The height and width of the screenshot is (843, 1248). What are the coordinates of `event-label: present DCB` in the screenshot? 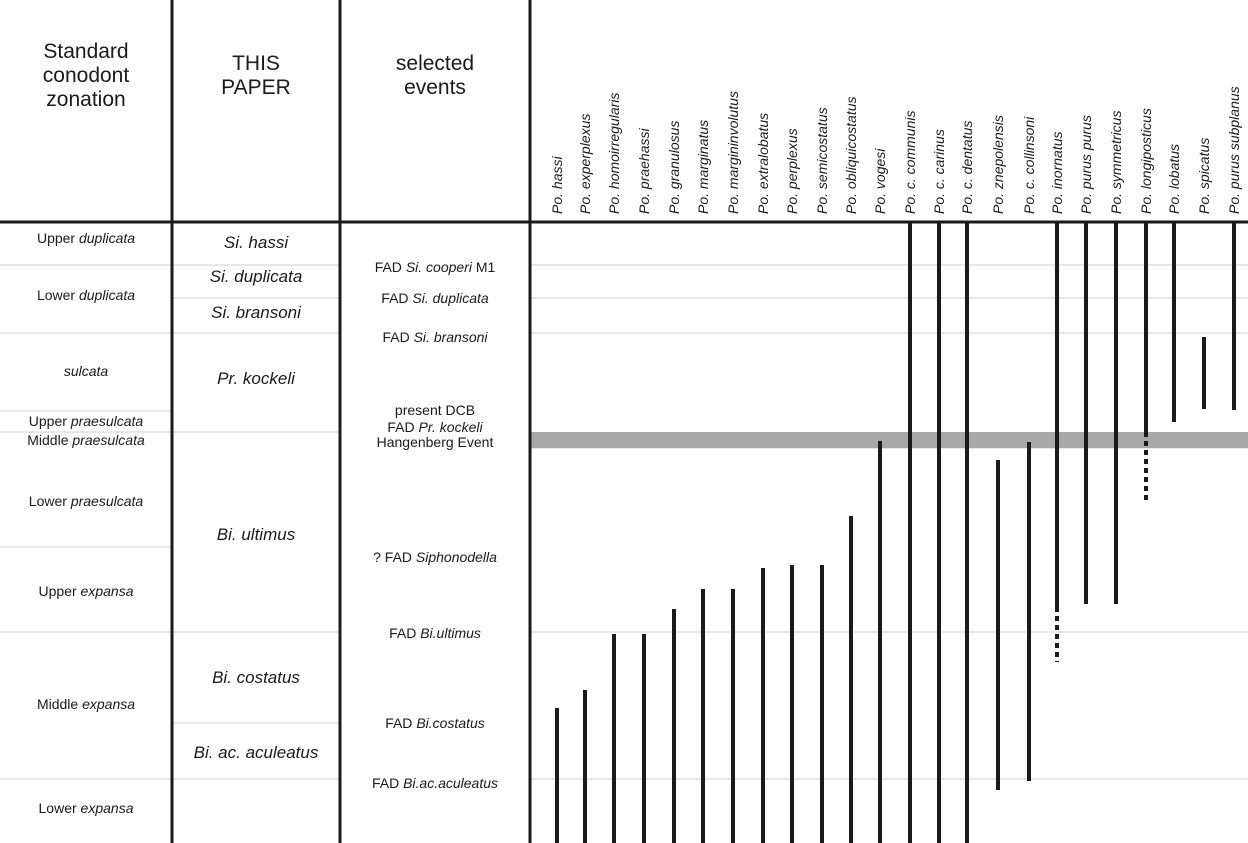 It's located at (435, 410).